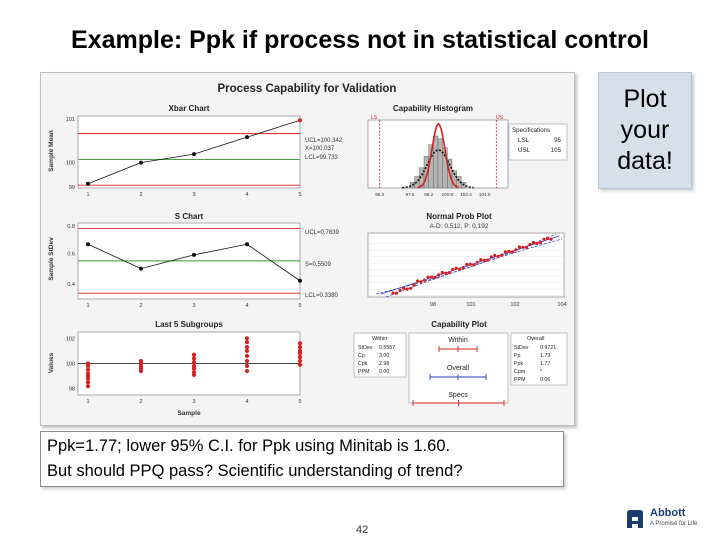 The width and height of the screenshot is (720, 540). What do you see at coordinates (535, 339) in the screenshot?
I see `overall-stats-header: Overall` at bounding box center [535, 339].